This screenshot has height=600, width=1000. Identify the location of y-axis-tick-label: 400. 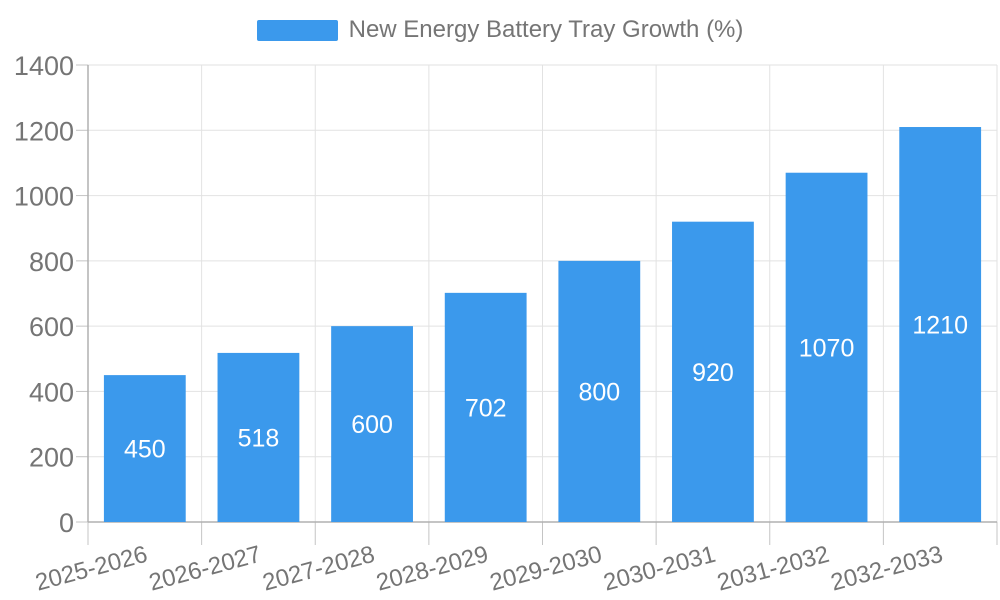
(51, 392).